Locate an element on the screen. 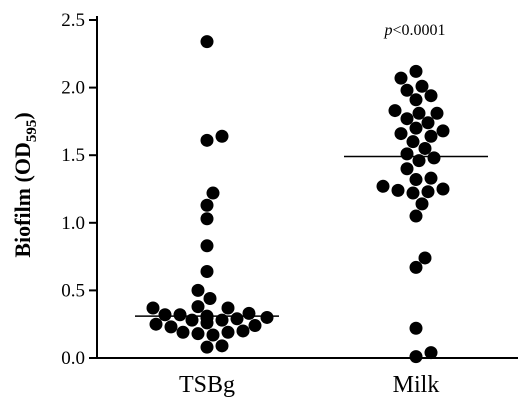 Image resolution: width=523 pixels, height=397 pixels. y-tick-label: 0.0 is located at coordinates (73, 358).